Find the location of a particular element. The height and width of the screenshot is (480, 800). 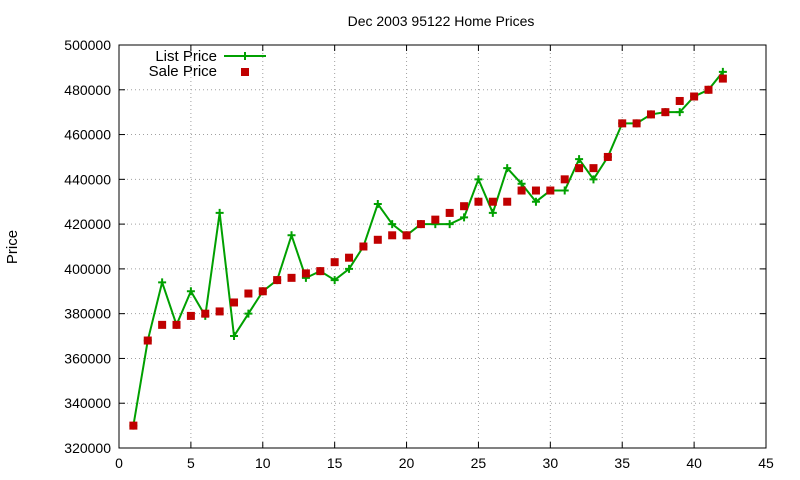

legend-marker-list-price is located at coordinates (245, 56).